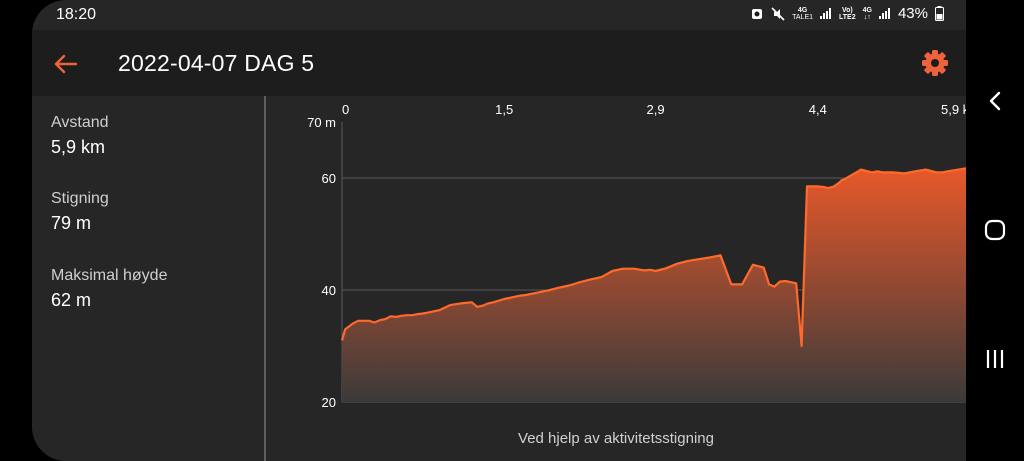 This screenshot has height=461, width=1024. I want to click on stat-distance: Avstand 5,9 km, so click(80, 136).